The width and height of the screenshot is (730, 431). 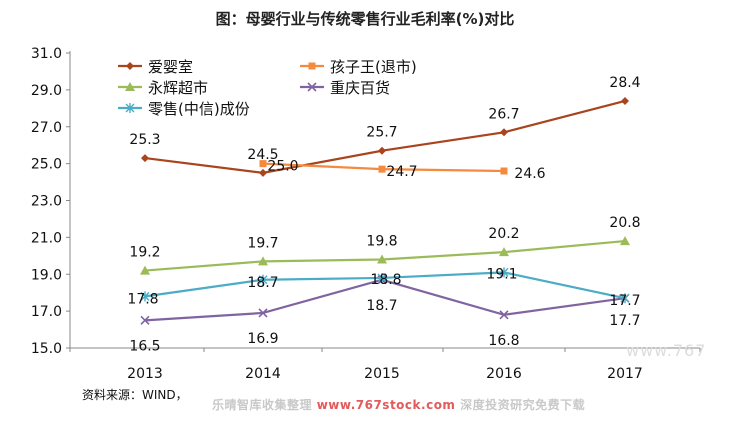 I want to click on data-label: 16.9, so click(x=262, y=339).